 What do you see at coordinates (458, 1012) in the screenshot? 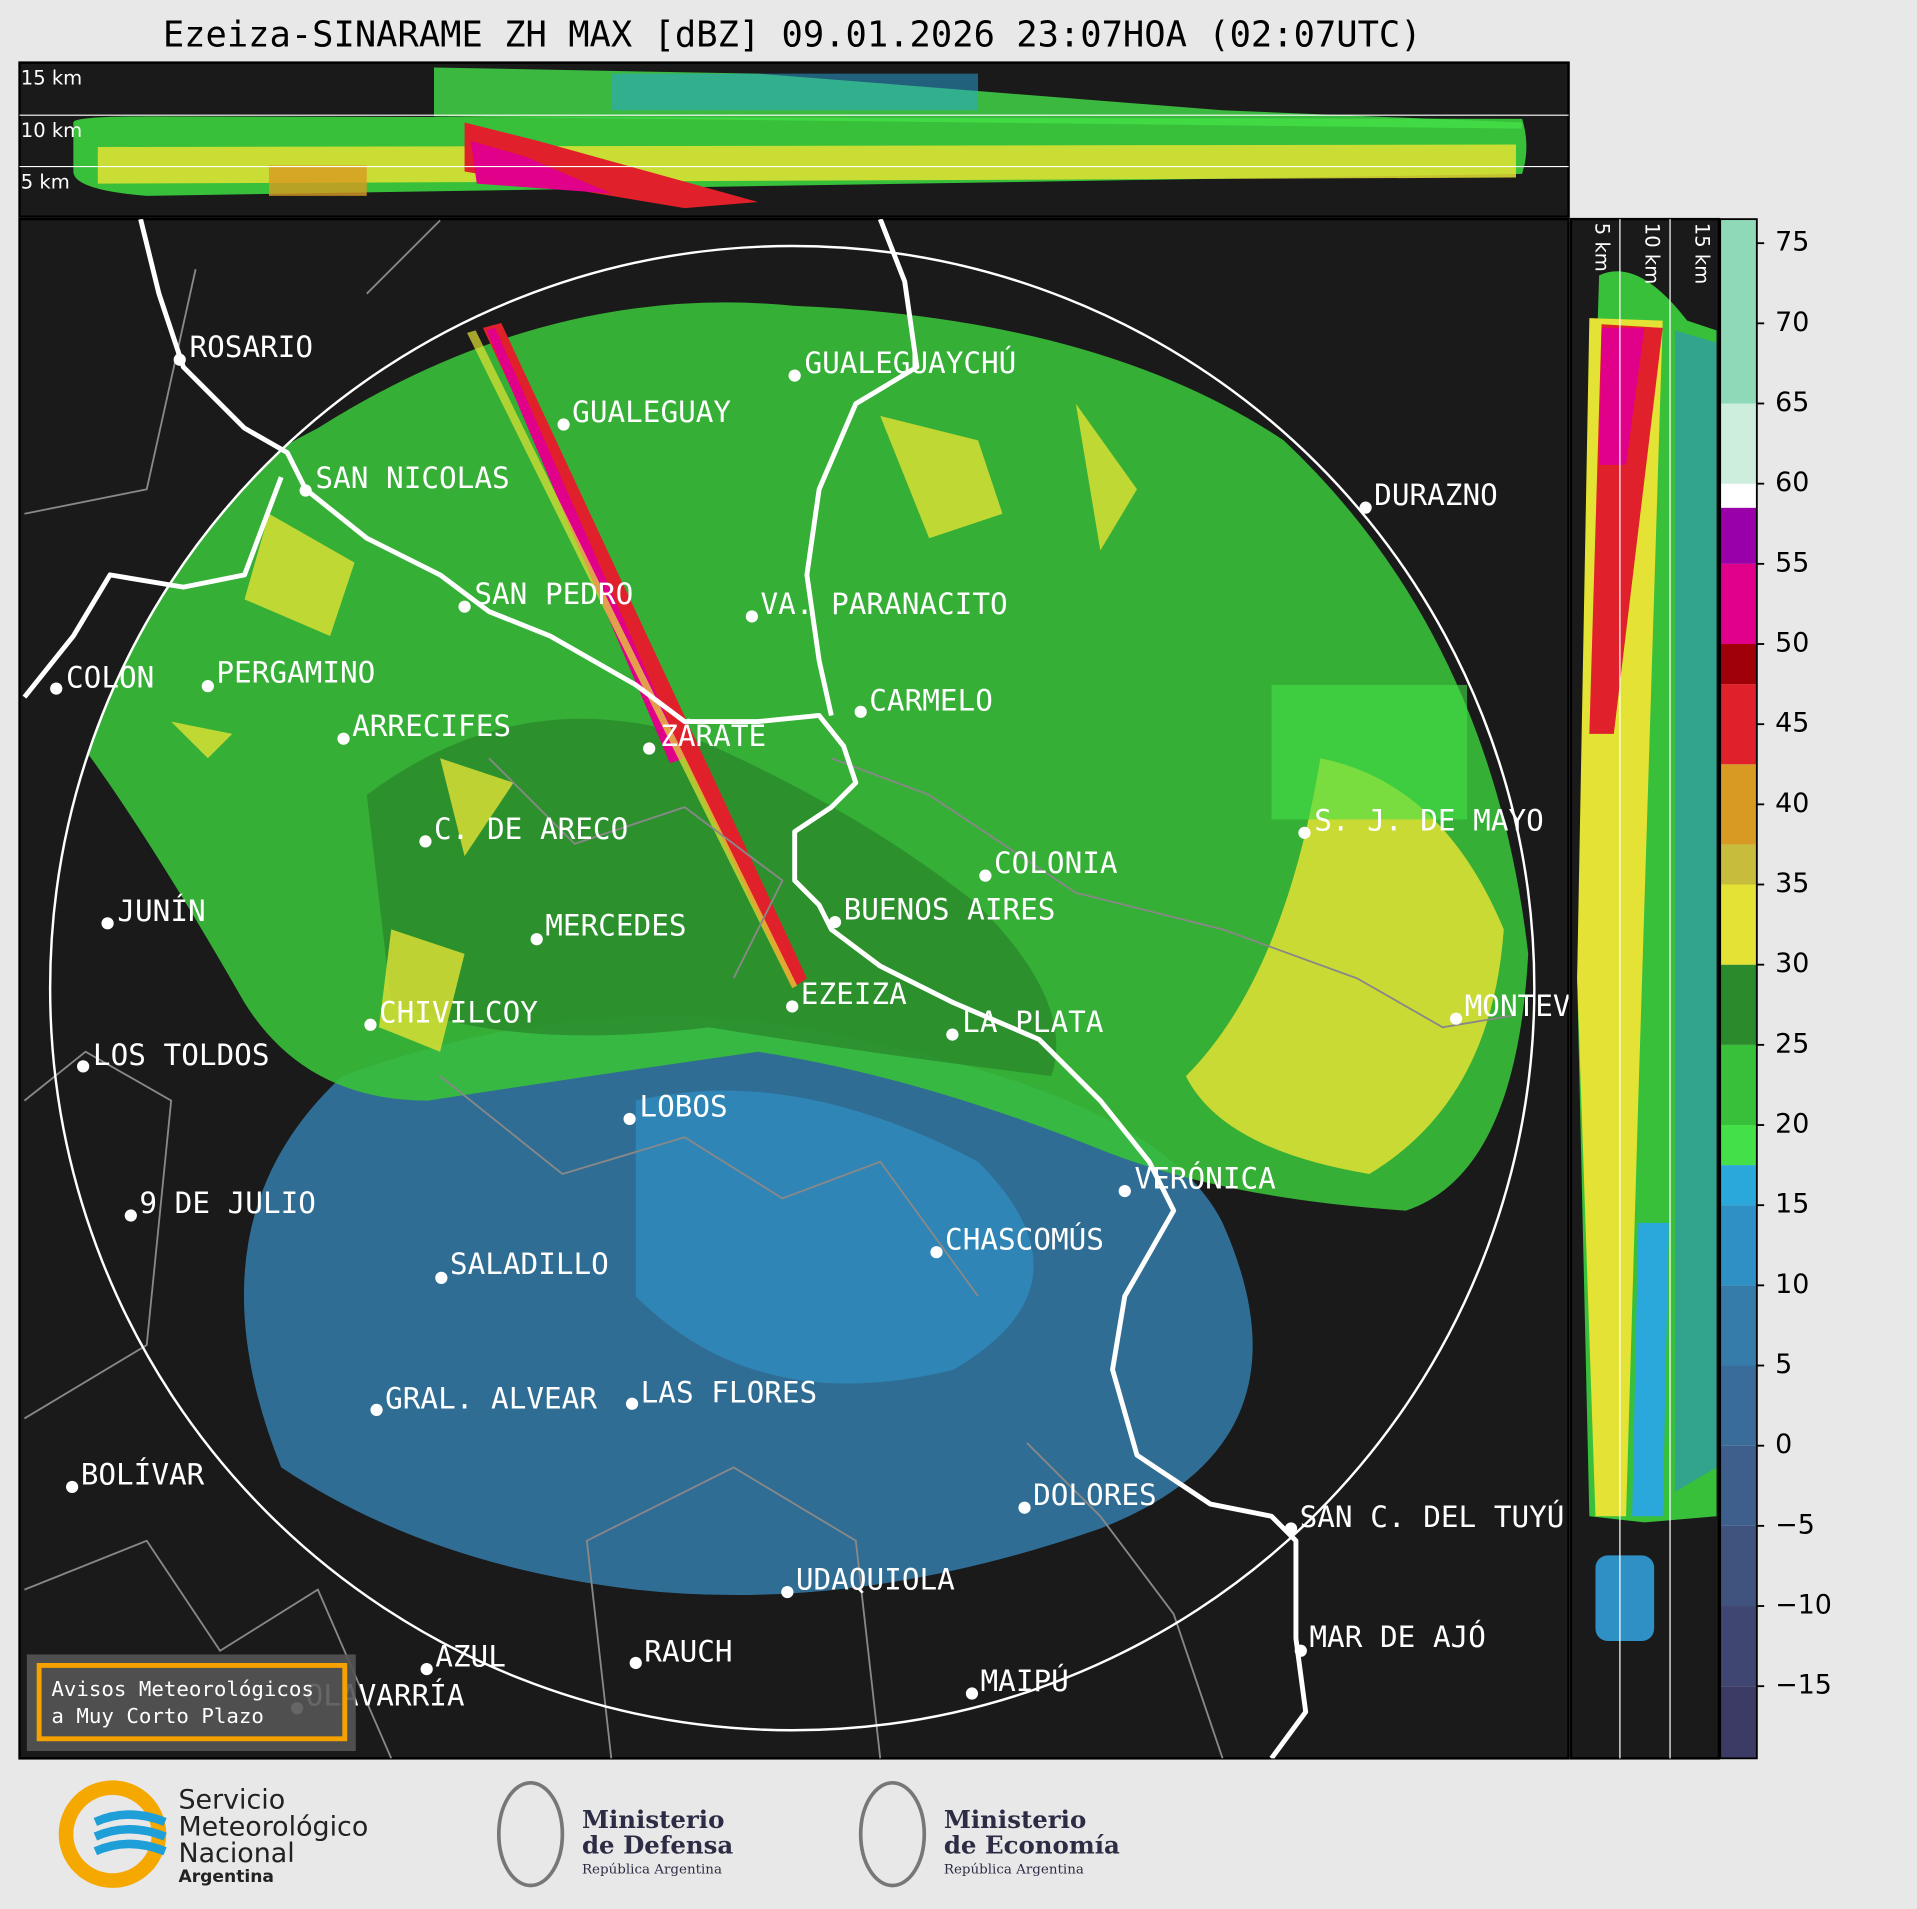
I see `city-label: CHIVILCOY` at bounding box center [458, 1012].